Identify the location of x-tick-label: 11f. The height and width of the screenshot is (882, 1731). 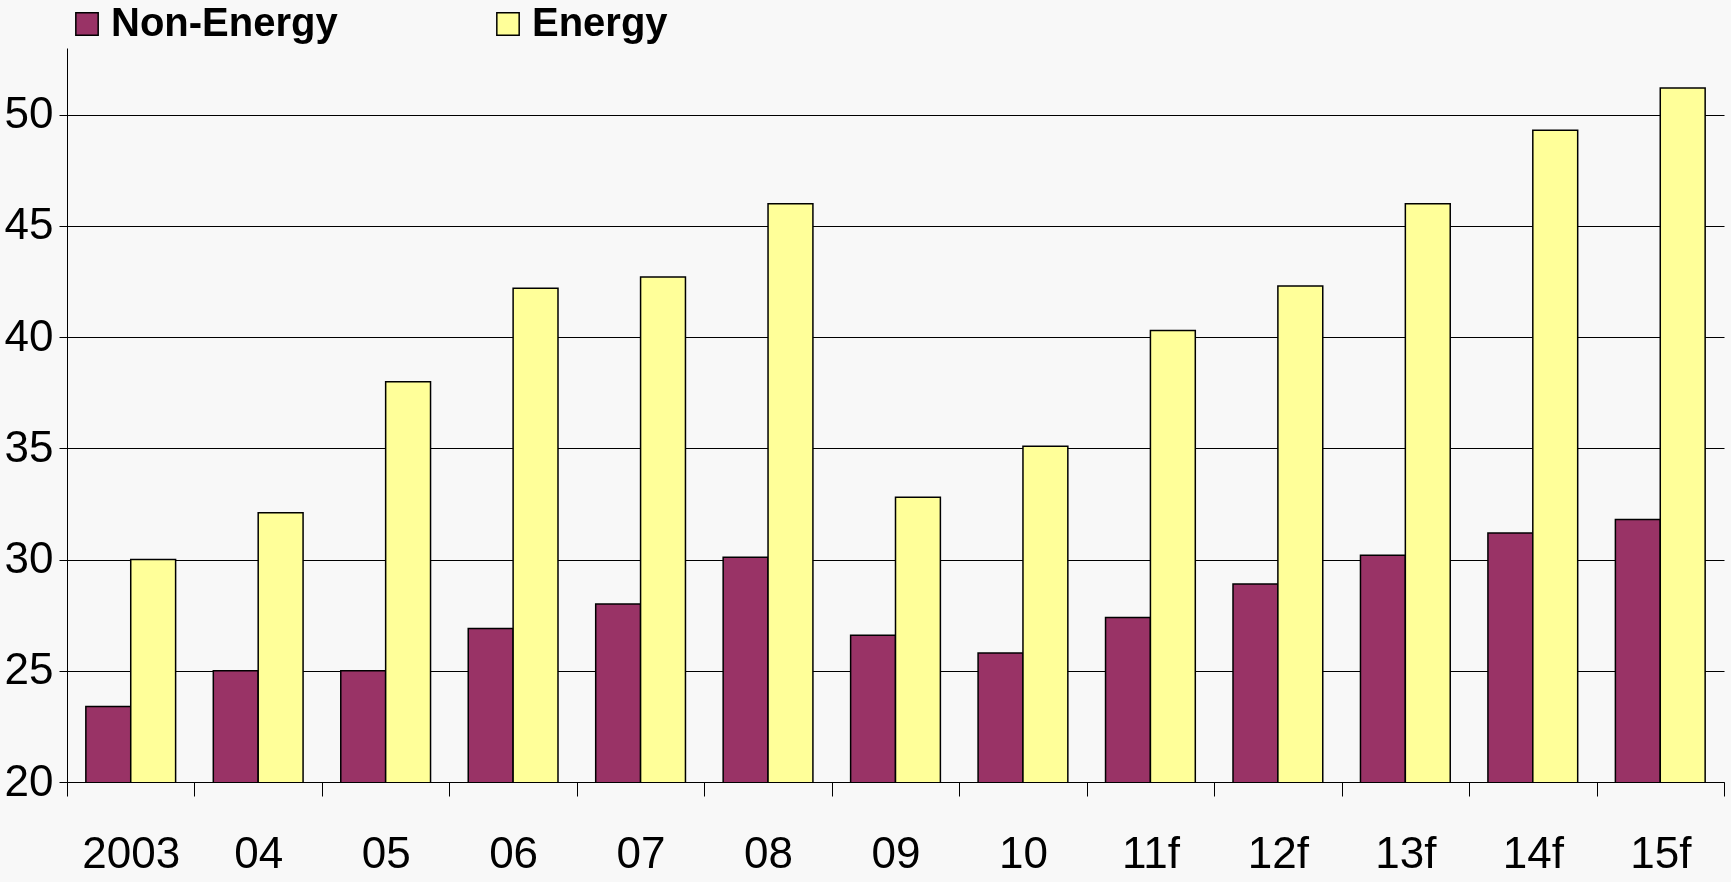
(1151, 852).